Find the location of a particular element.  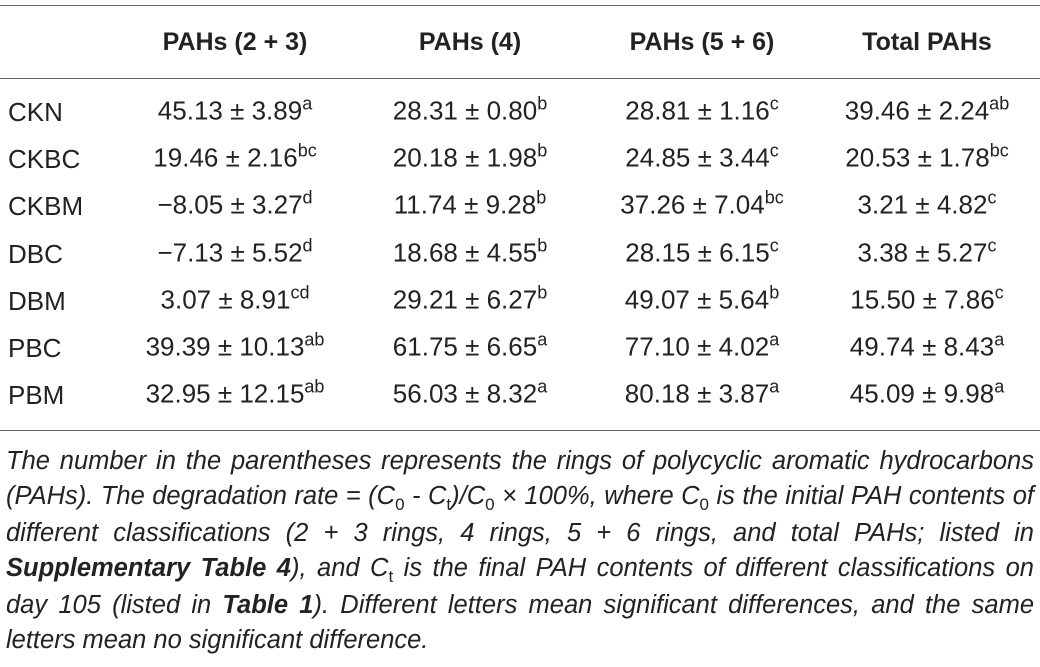

row-label: CKN is located at coordinates (35, 112).